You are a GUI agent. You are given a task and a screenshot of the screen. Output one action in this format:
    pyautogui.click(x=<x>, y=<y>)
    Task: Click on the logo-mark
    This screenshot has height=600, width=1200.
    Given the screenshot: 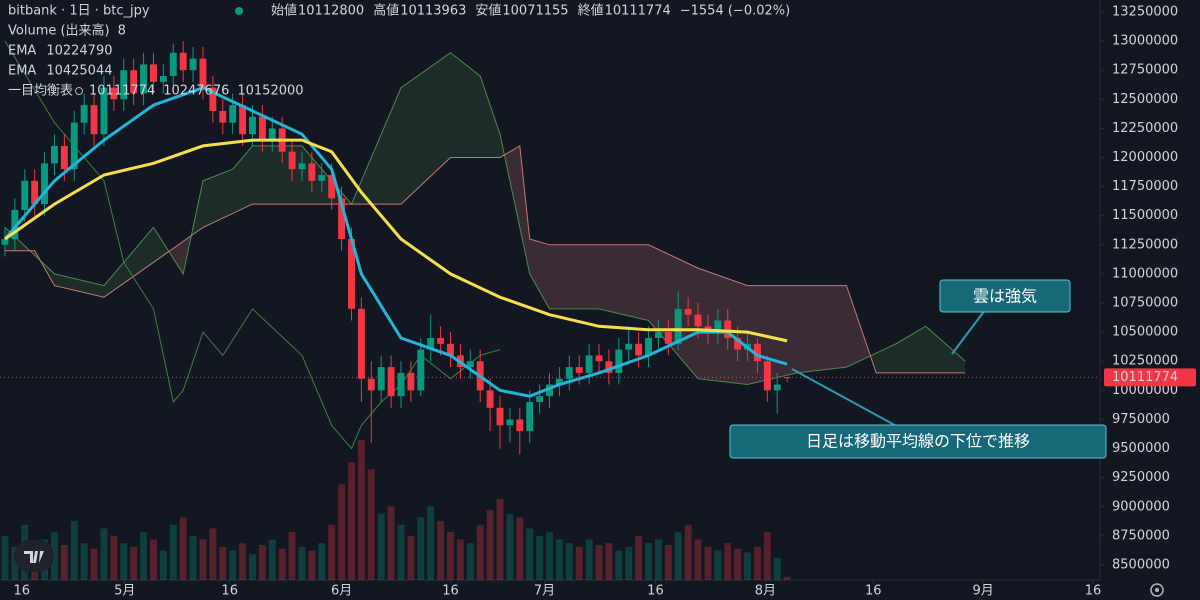 What is the action you would take?
    pyautogui.click(x=34, y=557)
    